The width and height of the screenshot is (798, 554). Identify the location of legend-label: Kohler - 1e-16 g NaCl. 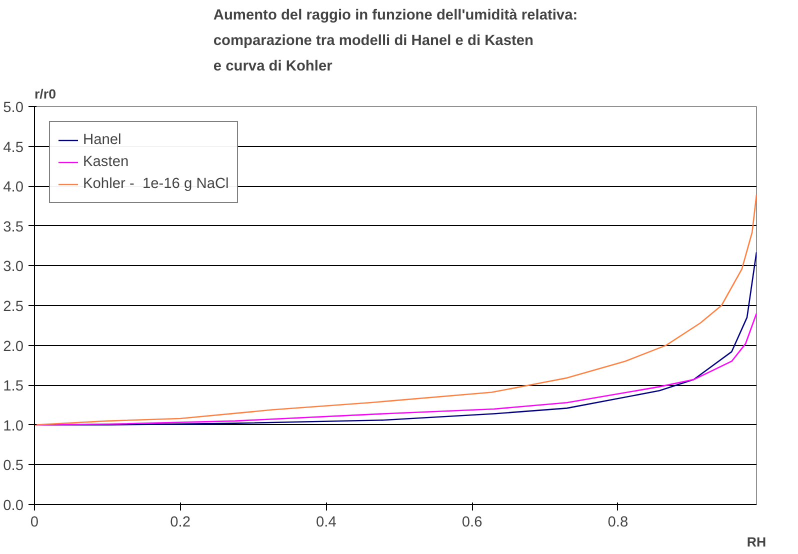
(156, 184).